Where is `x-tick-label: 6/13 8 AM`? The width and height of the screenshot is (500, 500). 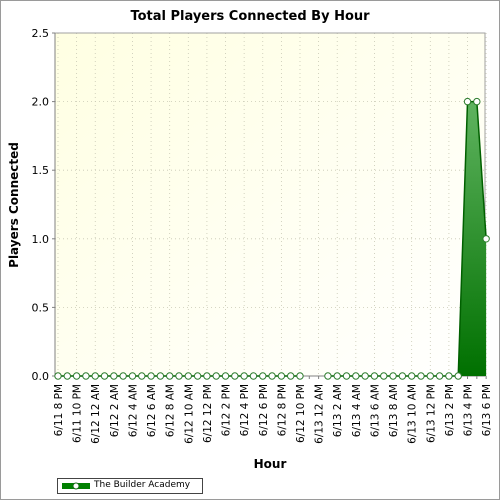
x-tick-label: 6/13 8 AM is located at coordinates (394, 410).